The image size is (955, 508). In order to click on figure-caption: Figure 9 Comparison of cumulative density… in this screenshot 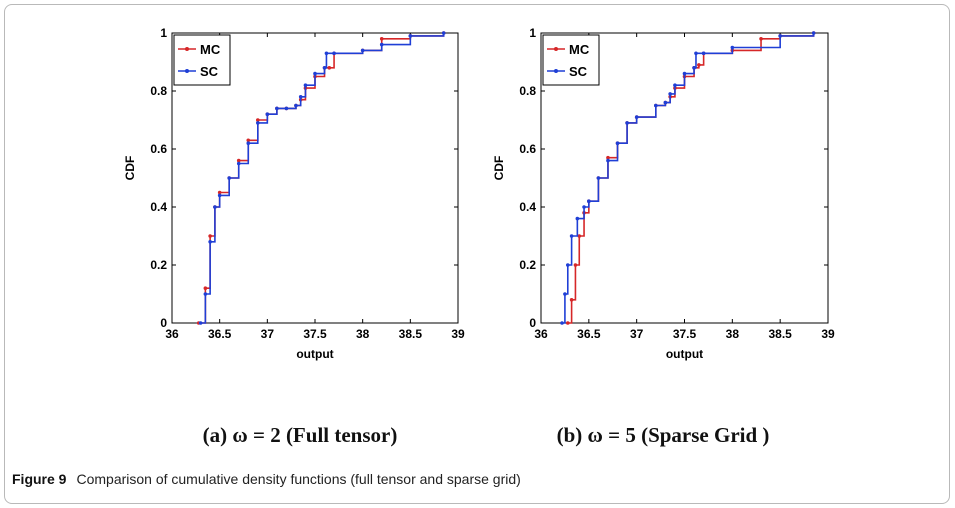, I will do `click(266, 479)`.